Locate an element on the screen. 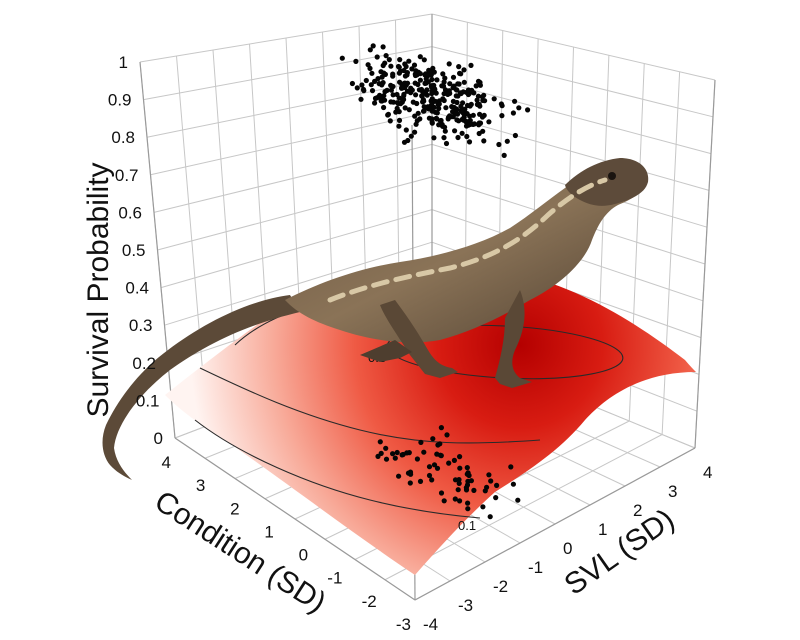 This screenshot has width=800, height=640. lizard-eye is located at coordinates (612, 176).